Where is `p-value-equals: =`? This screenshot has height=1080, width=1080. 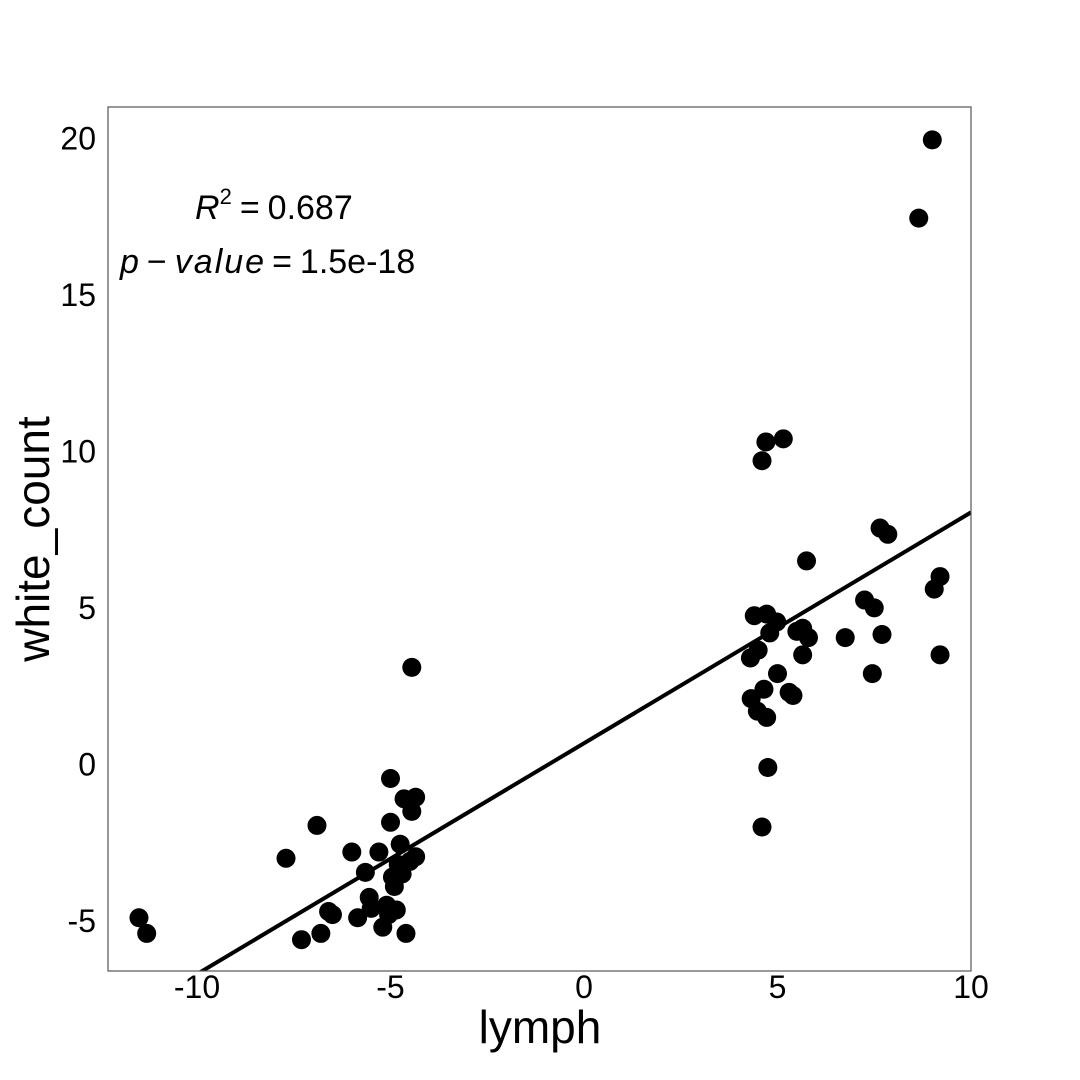
p-value-equals: = is located at coordinates (282, 262).